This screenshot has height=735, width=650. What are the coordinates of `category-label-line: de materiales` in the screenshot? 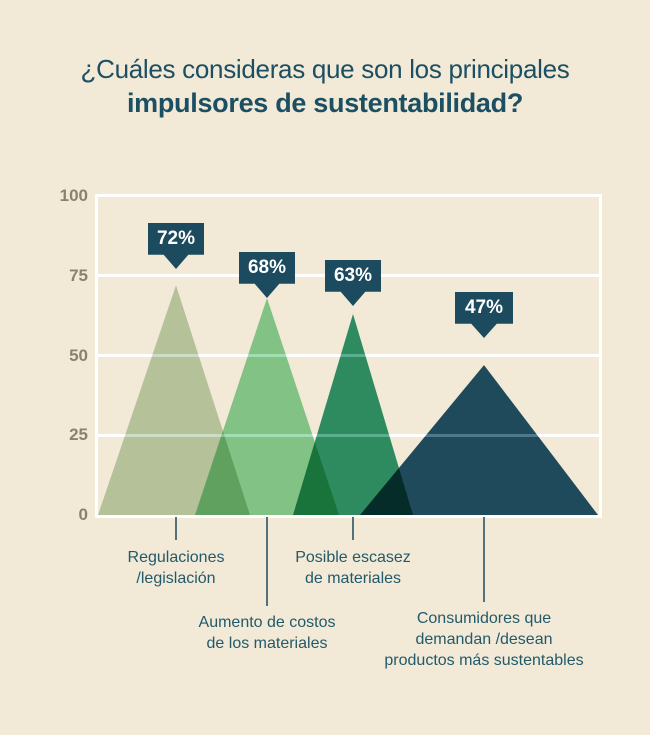 It's located at (353, 578).